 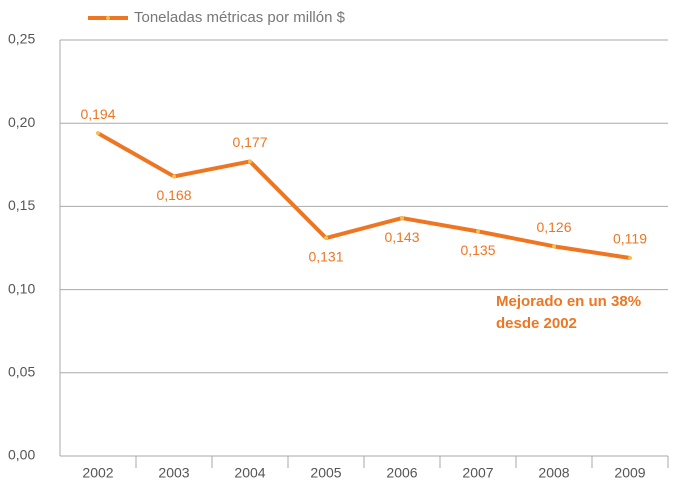 I want to click on x-tick-label: 2005, so click(x=325, y=473).